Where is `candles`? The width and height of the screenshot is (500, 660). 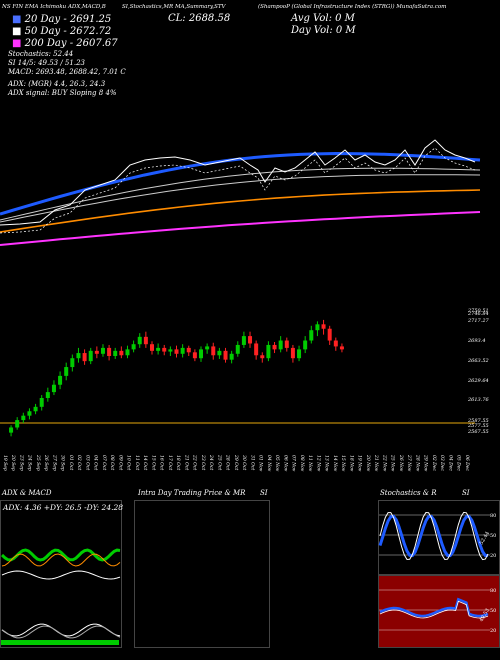 candles is located at coordinates (176, 378).